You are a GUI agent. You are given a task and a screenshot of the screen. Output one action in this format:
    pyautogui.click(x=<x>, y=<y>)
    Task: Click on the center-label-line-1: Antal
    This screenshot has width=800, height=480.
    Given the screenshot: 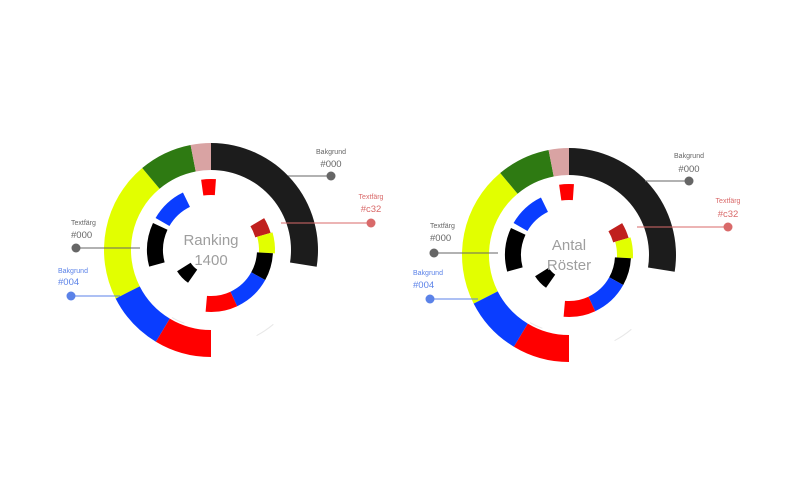 What is the action you would take?
    pyautogui.click(x=569, y=245)
    